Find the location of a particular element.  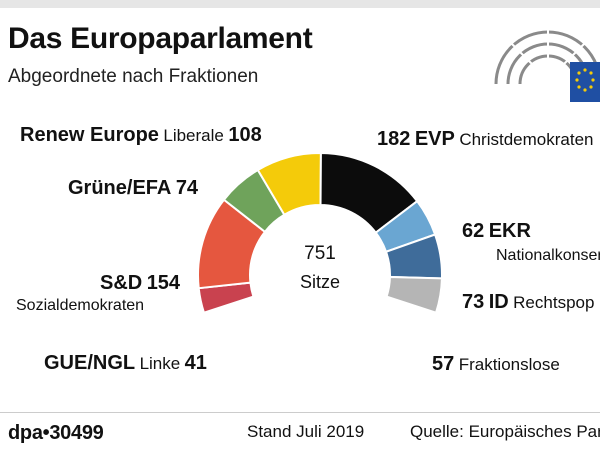

label-gruene: Grüne/EFA 74 is located at coordinates (133, 188).